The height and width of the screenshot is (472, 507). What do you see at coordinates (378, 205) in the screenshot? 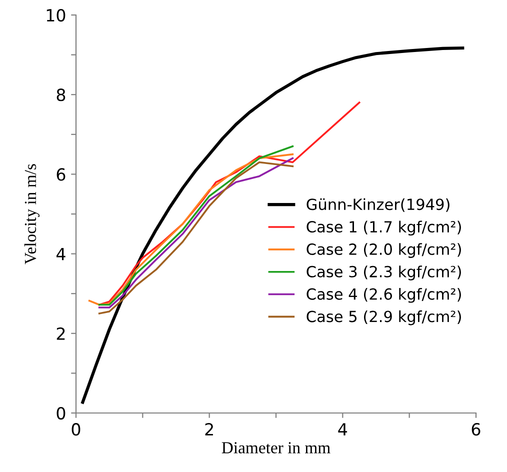
I see `legend-label: Günn-Kinzer(1949)` at bounding box center [378, 205].